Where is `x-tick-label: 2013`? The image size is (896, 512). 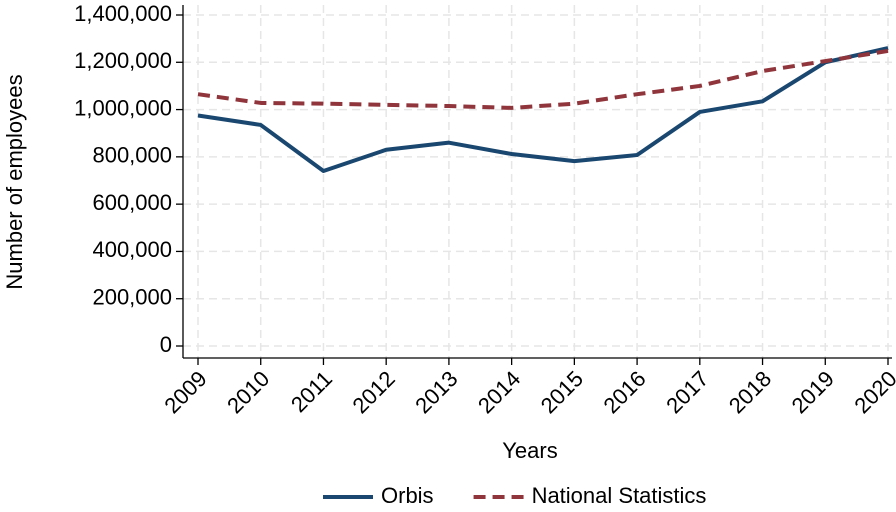 x-tick-label: 2013 is located at coordinates (436, 392).